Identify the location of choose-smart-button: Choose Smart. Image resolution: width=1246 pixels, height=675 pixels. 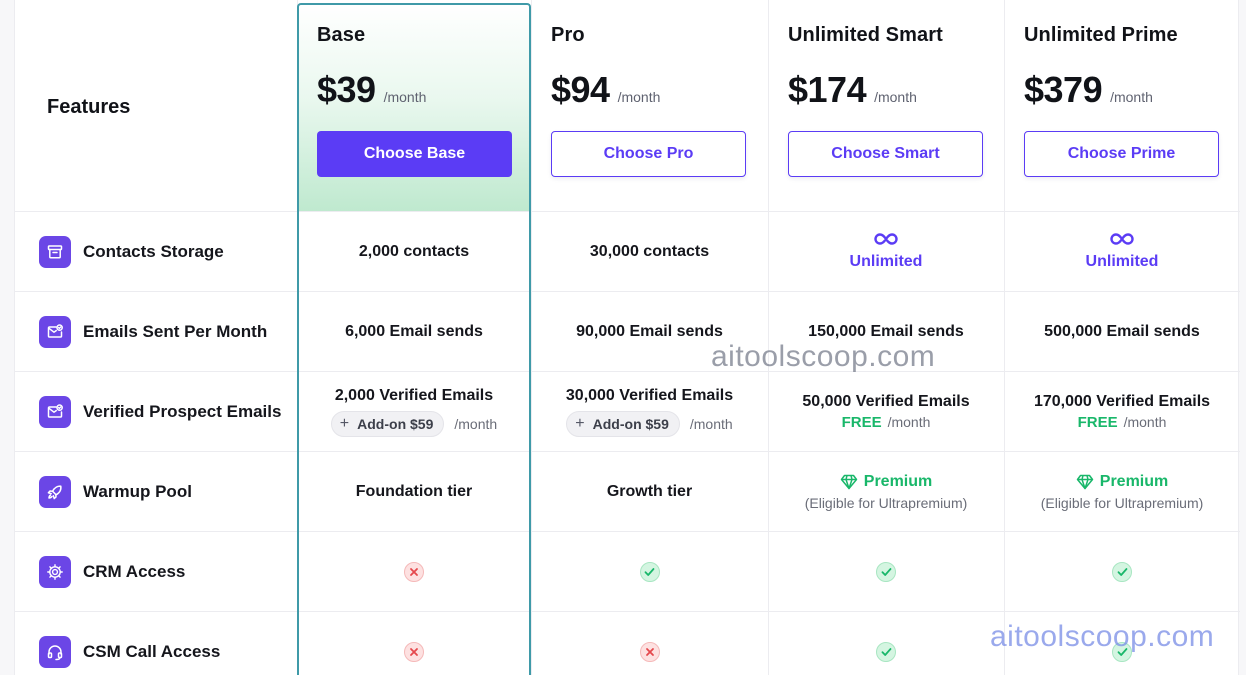
(885, 154).